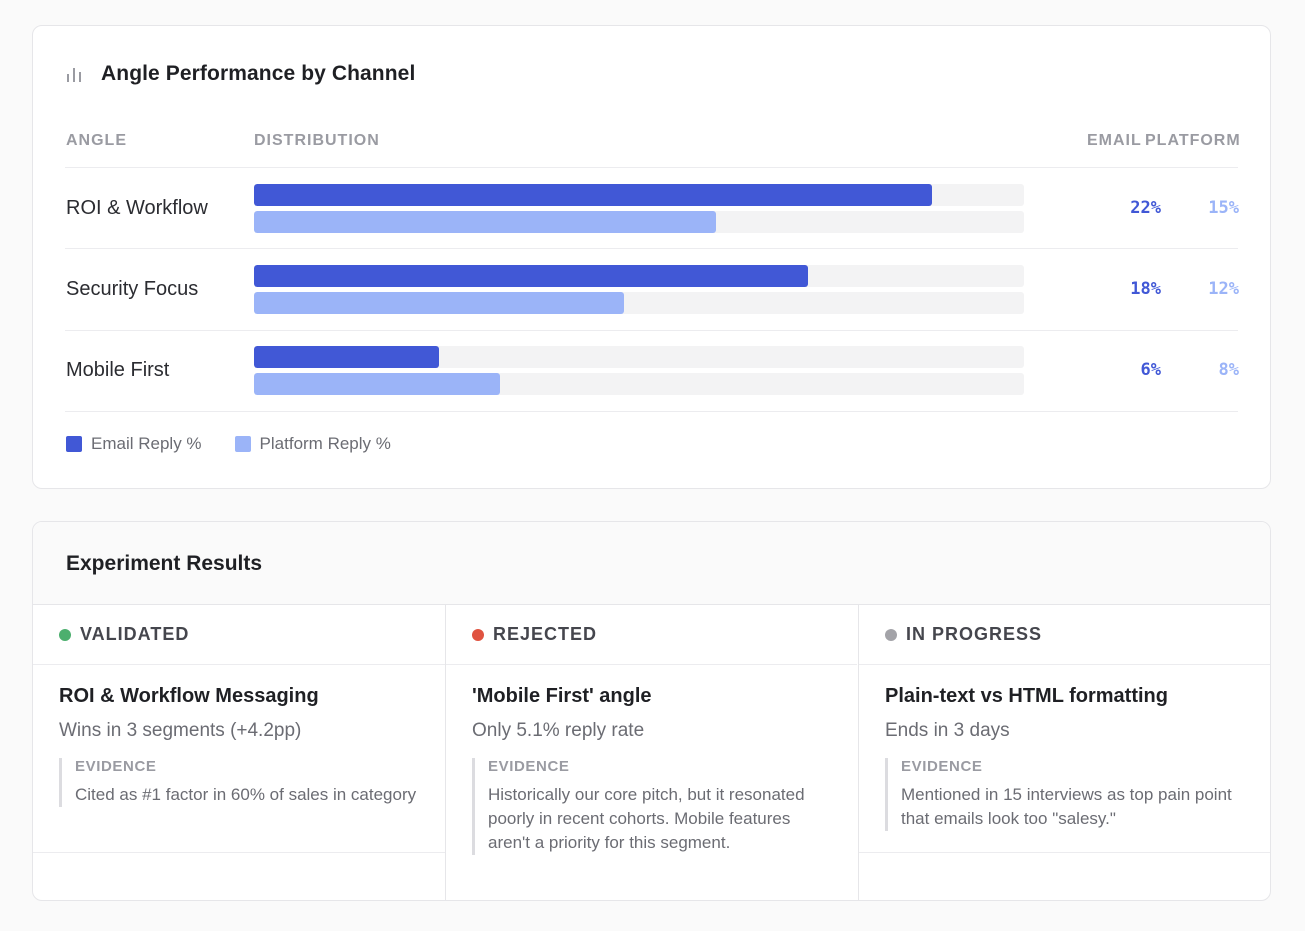 This screenshot has width=1305, height=931. Describe the element at coordinates (1145, 208) in the screenshot. I see `email-reply-value: 22%` at that location.